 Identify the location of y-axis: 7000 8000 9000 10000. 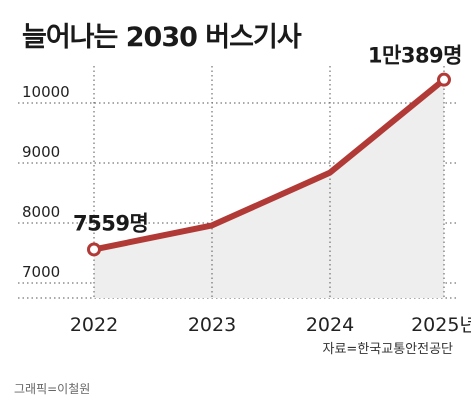
(46, 182).